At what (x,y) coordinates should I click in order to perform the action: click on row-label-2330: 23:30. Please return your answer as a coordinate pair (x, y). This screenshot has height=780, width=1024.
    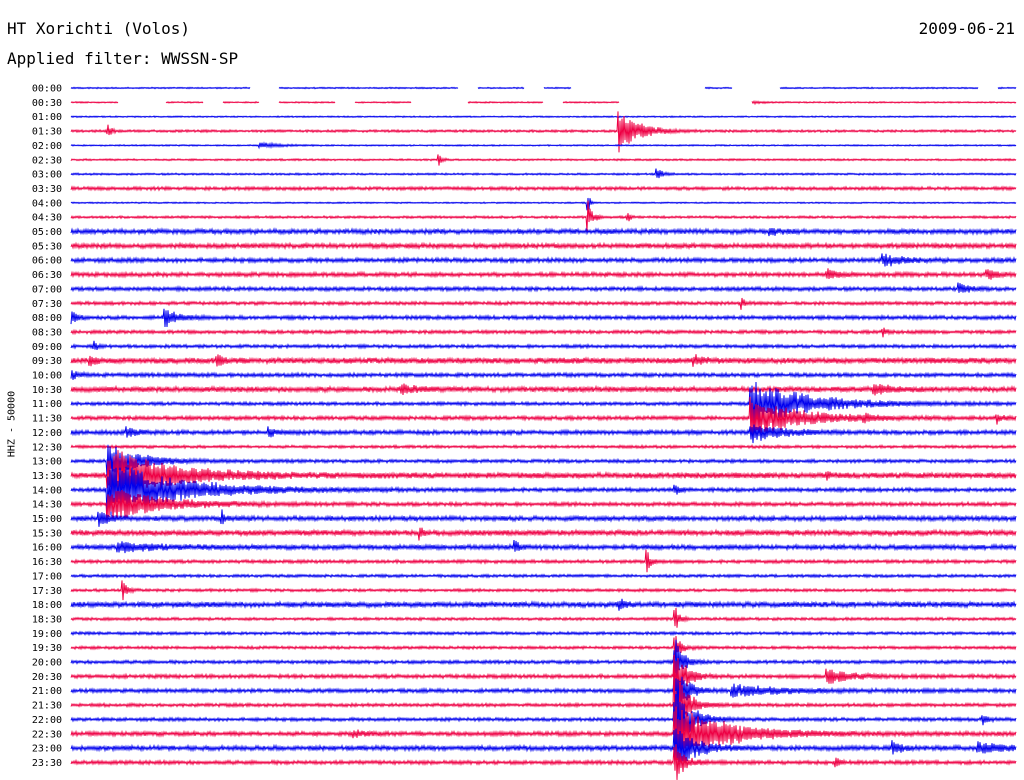
    Looking at the image, I should click on (47, 763).